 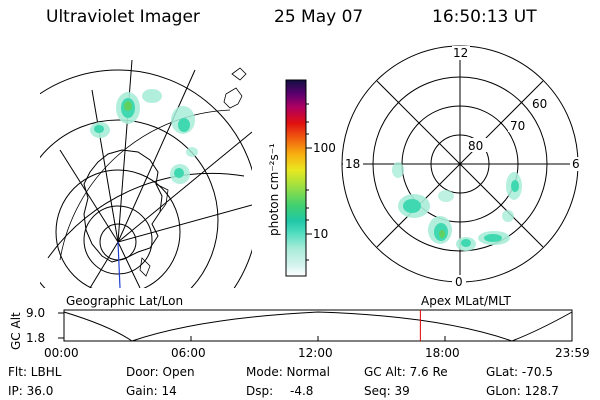 I want to click on orbit-xtick-1200: 12:00, so click(x=315, y=353).